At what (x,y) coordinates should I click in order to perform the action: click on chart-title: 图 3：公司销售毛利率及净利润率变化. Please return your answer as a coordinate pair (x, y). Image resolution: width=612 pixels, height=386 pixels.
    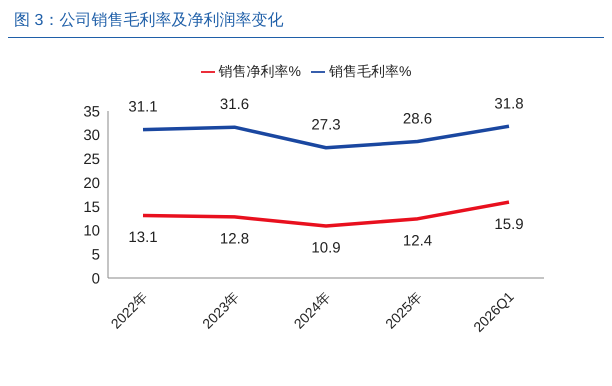
    Looking at the image, I should click on (306, 23).